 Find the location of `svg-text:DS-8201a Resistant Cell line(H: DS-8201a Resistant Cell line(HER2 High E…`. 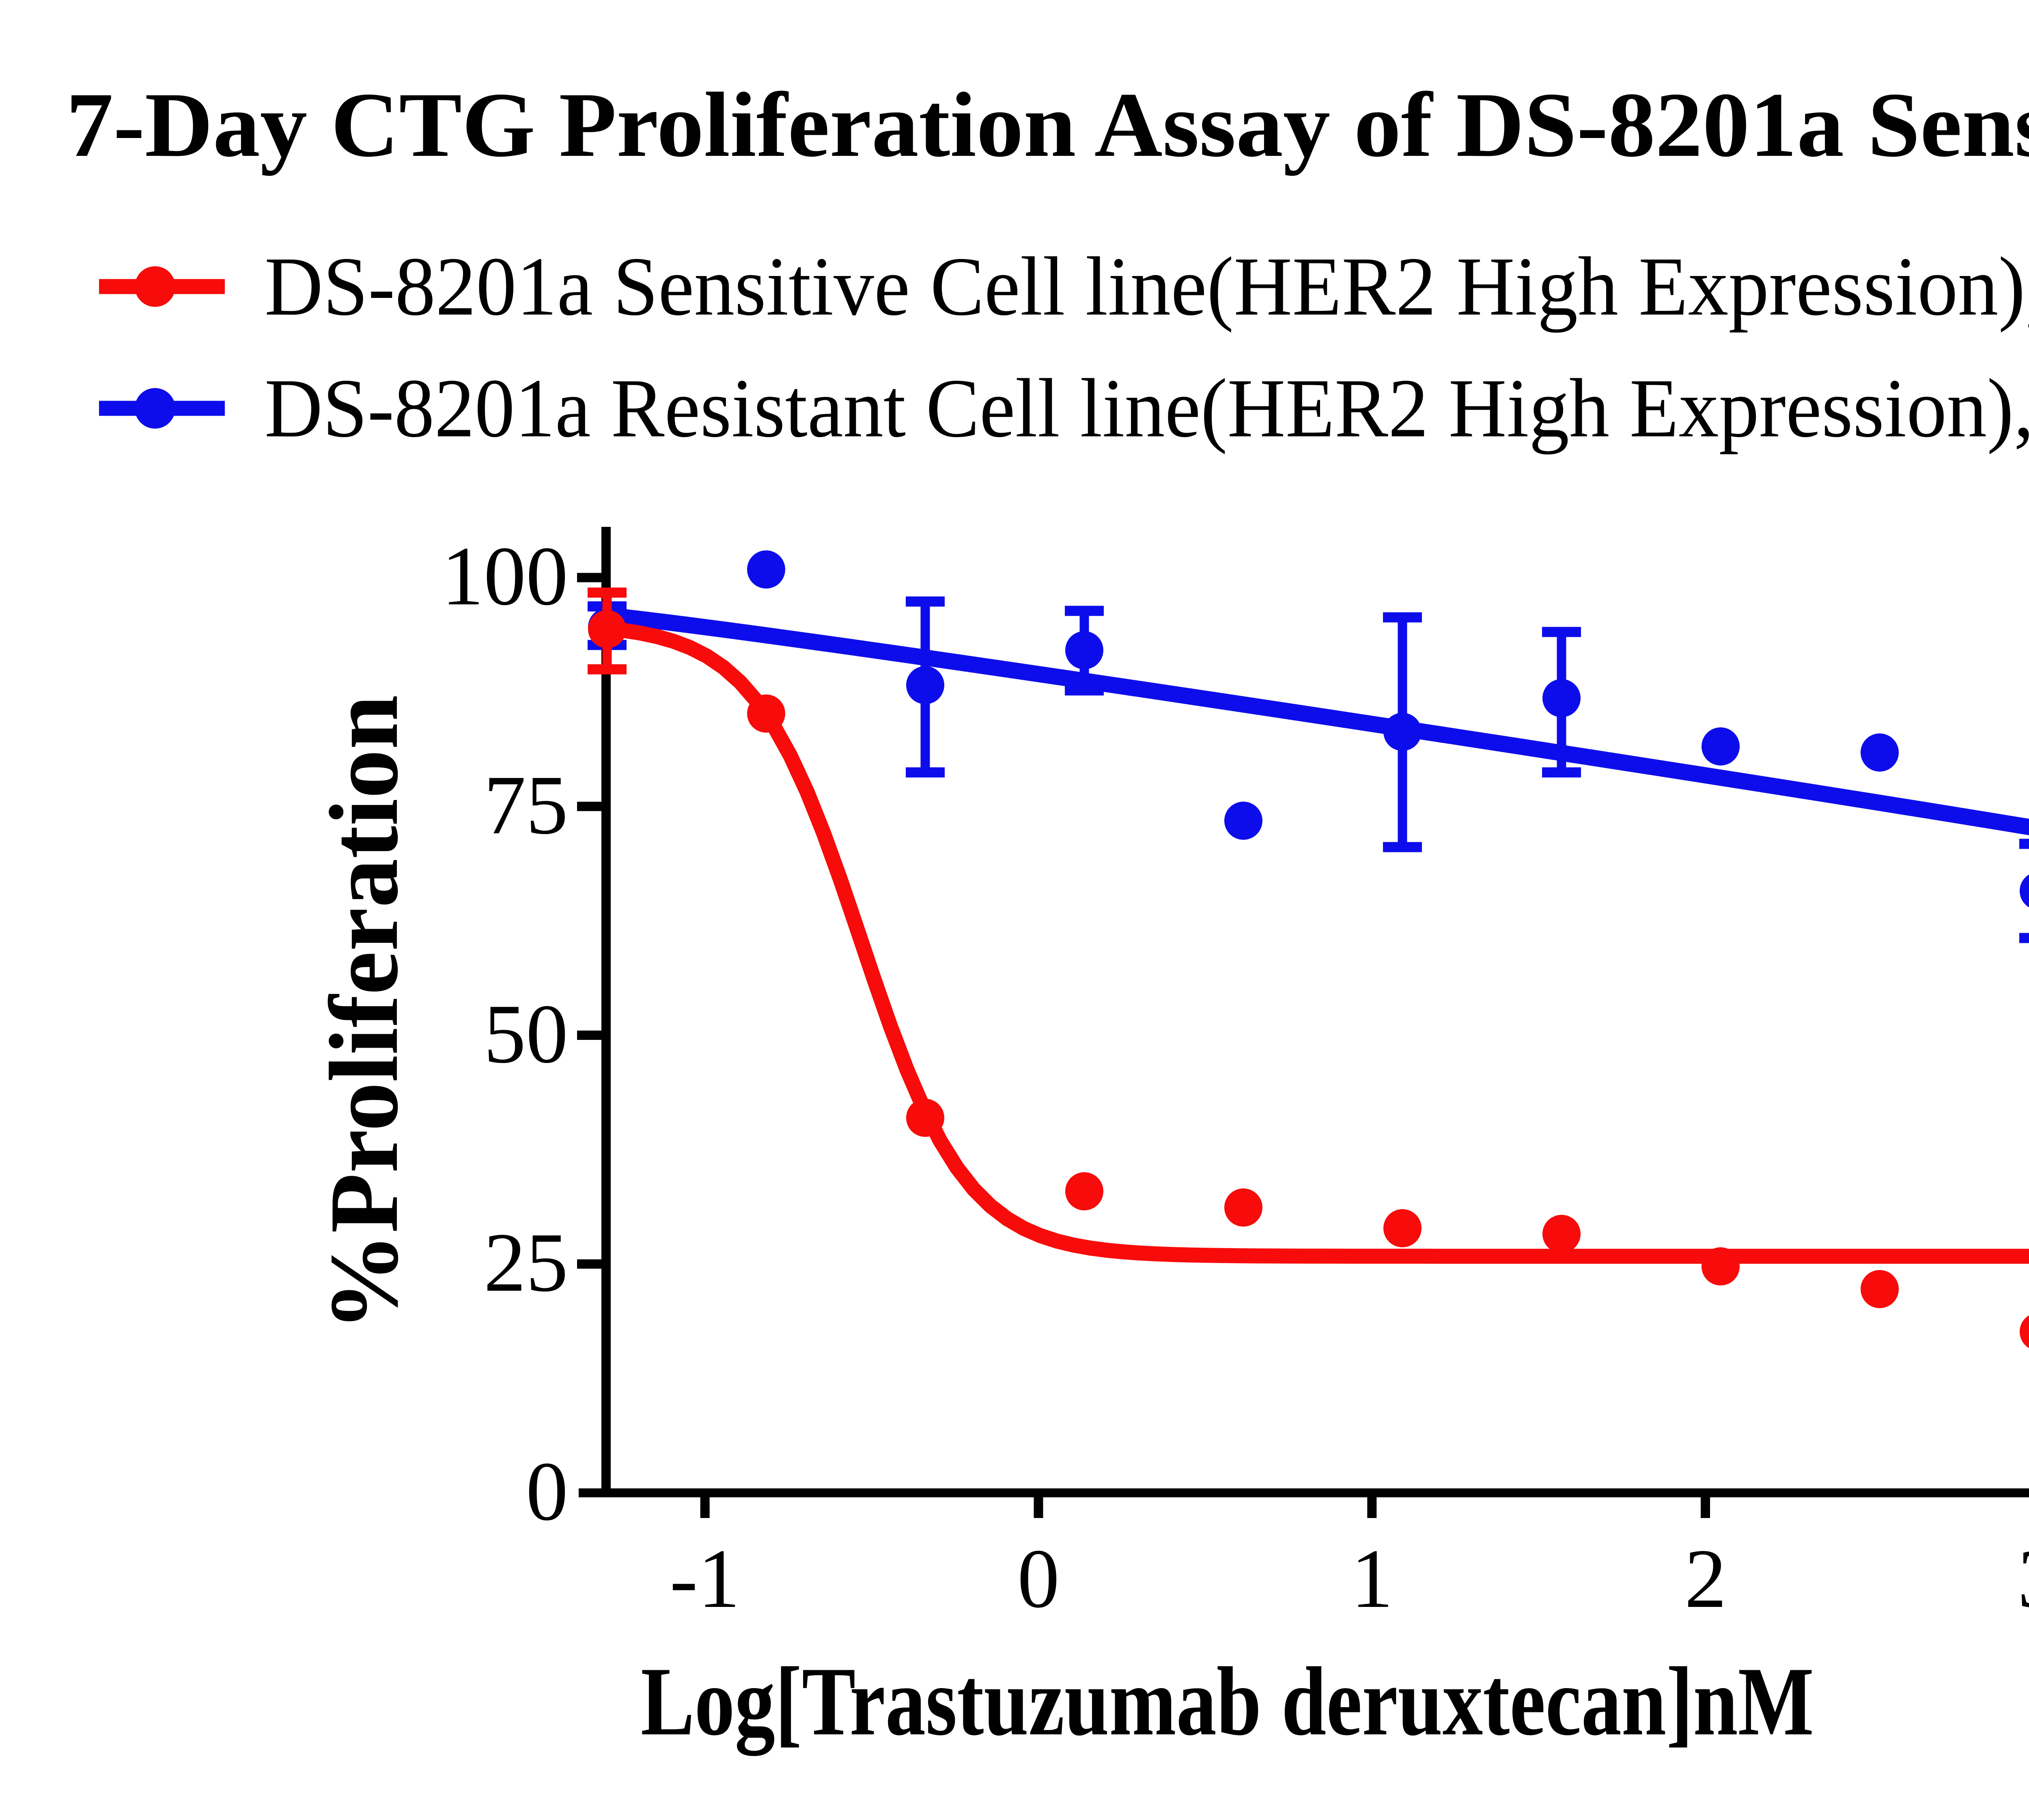

svg-text:DS-8201a Resistant Cell line(H: DS-8201a Resistant Cell line(HER2 High E… is located at coordinates (1147, 408).